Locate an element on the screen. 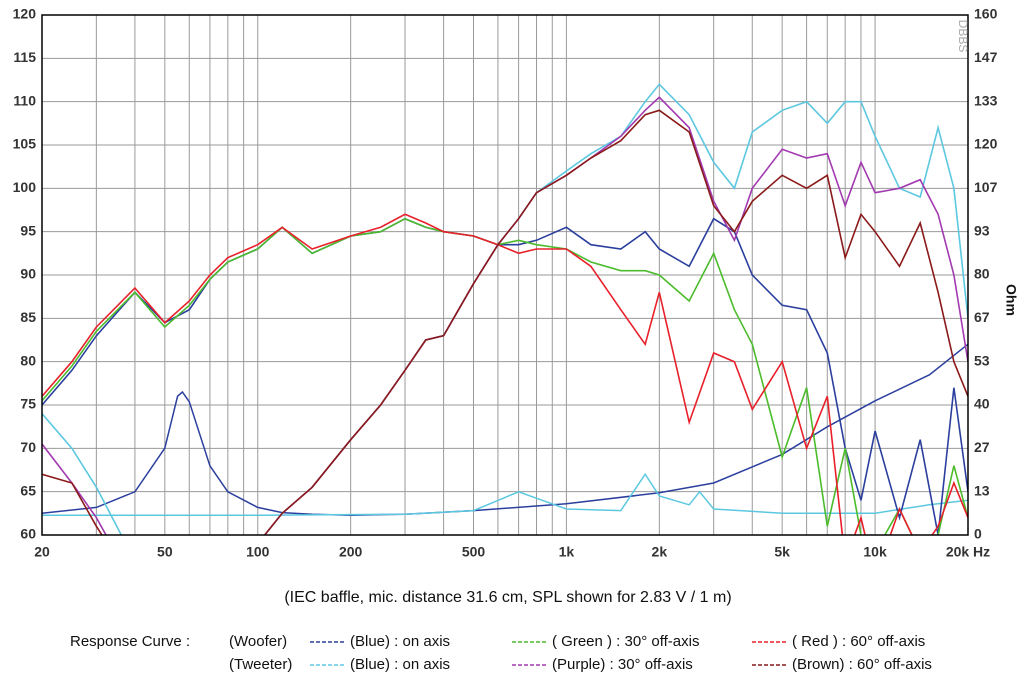 The height and width of the screenshot is (680, 1024). y-tick-label: 90 is located at coordinates (28, 274).